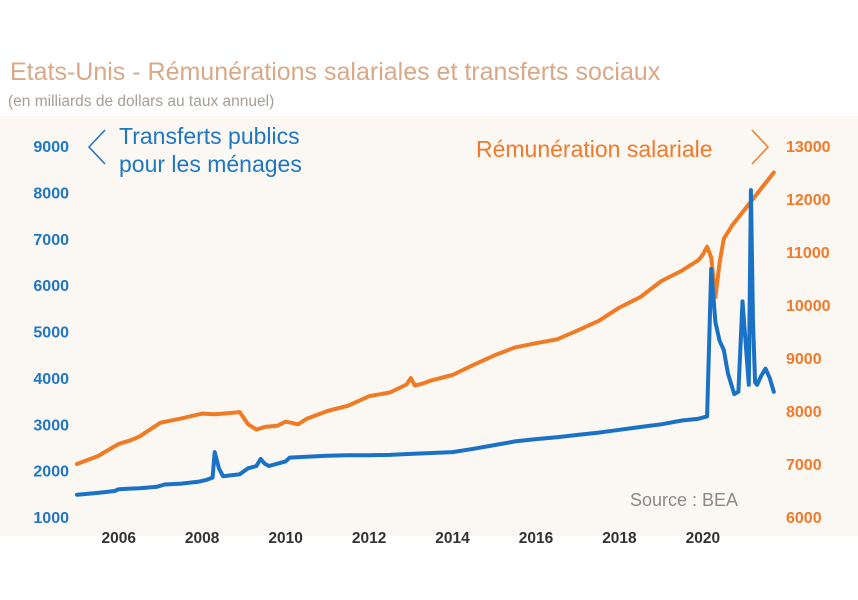  What do you see at coordinates (804, 412) in the screenshot?
I see `right-axis-tick-label: 8000` at bounding box center [804, 412].